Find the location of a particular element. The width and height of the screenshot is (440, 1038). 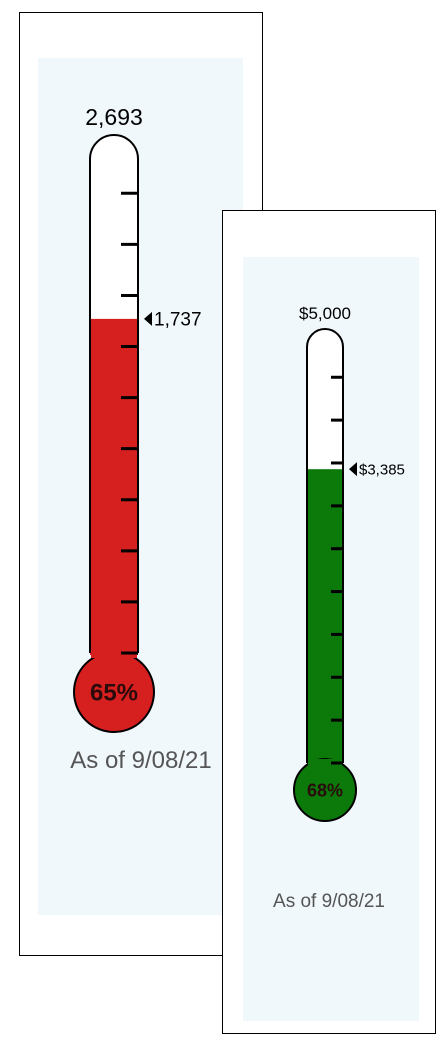

red-mercury-fill is located at coordinates (114, 486).